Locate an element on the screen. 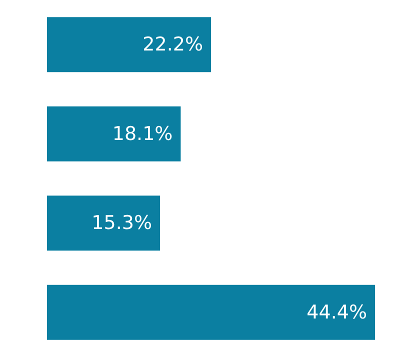 The image size is (416, 357). data-label: 15.3% is located at coordinates (122, 223).